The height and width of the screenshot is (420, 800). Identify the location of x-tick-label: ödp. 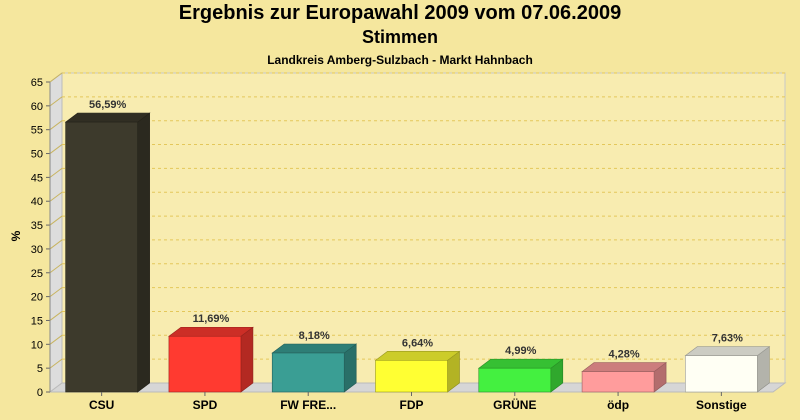
(618, 405).